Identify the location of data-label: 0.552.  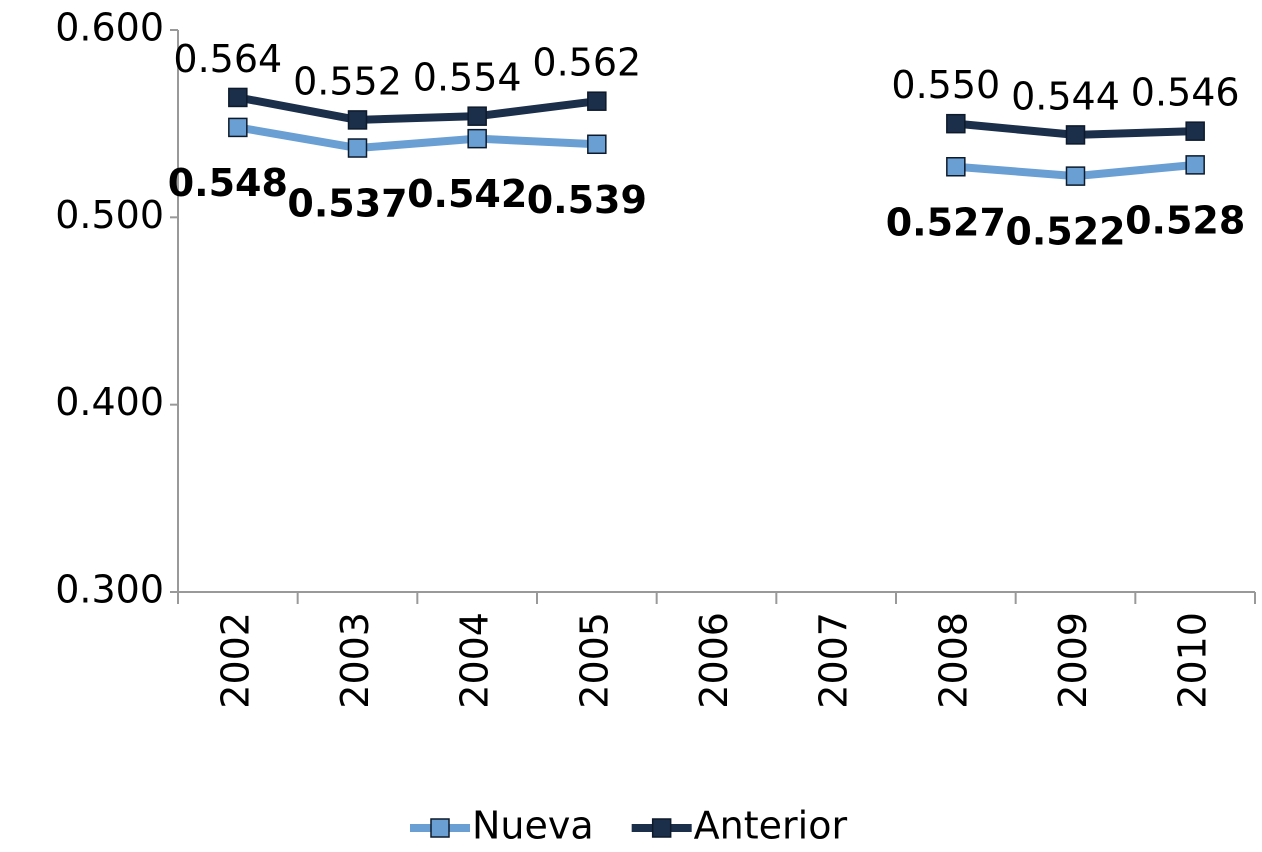
(347, 81).